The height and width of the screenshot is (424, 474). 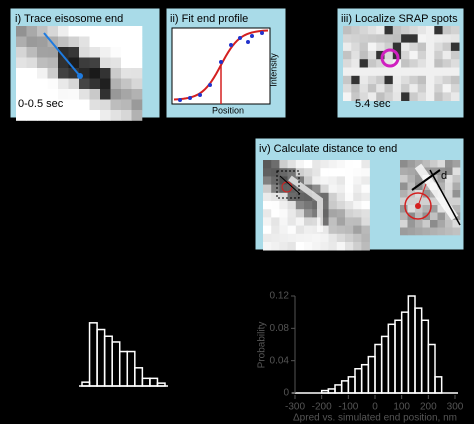 What do you see at coordinates (273, 70) in the screenshot?
I see `axis-label: Intensity` at bounding box center [273, 70].